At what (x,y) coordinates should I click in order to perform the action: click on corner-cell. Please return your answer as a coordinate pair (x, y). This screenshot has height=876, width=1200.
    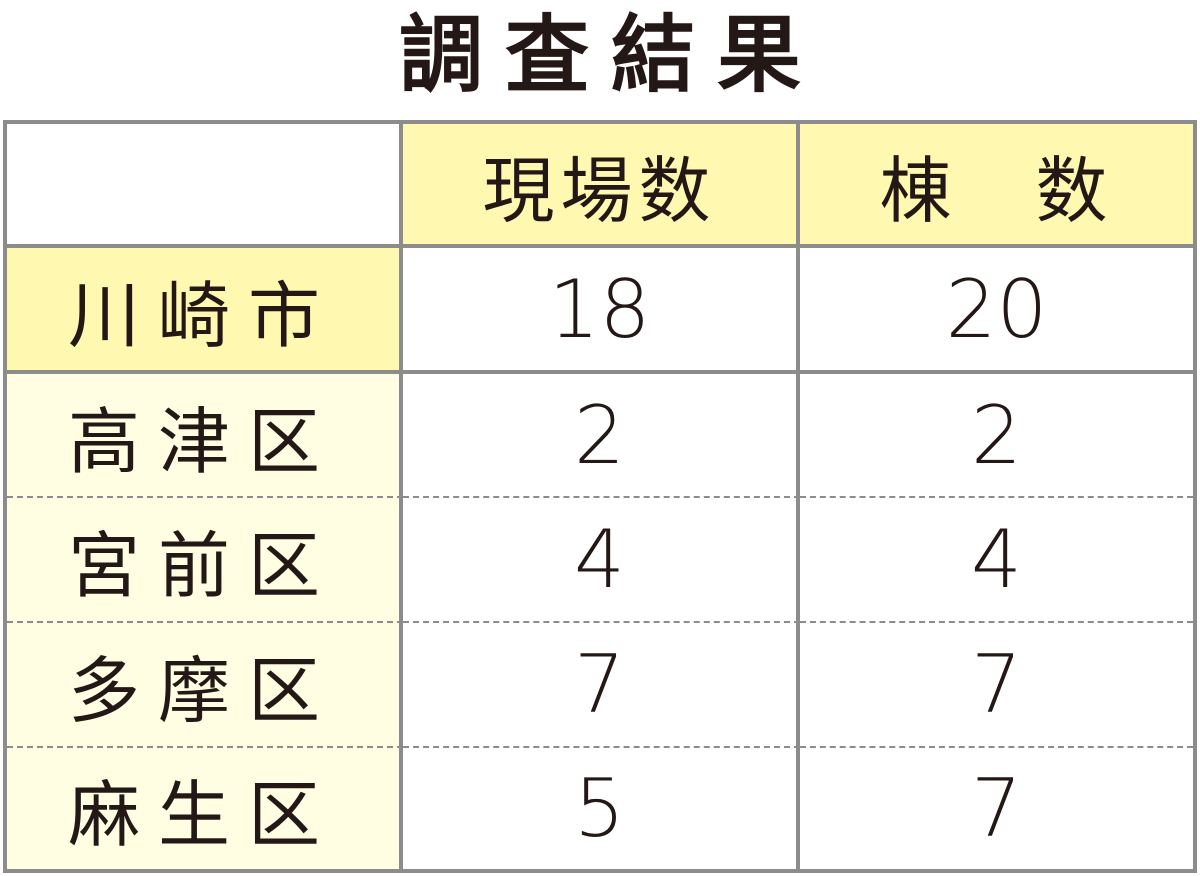
    Looking at the image, I should click on (205, 186).